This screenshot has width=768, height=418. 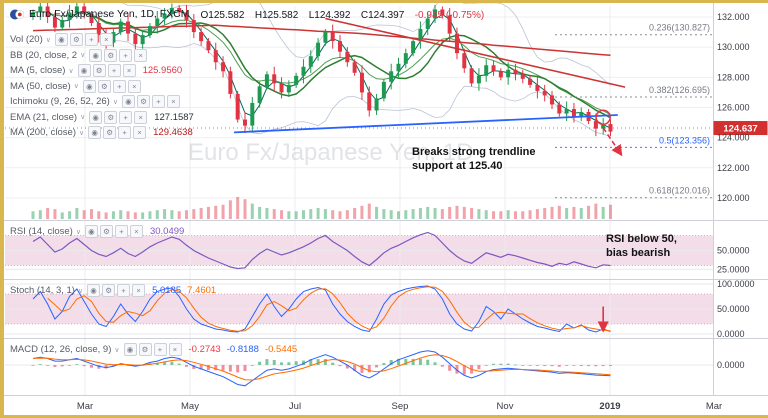 I want to click on indicator-row: MA (200, close) ∨ ◉ ⚙ + × 129.4638, so click(x=247, y=133).